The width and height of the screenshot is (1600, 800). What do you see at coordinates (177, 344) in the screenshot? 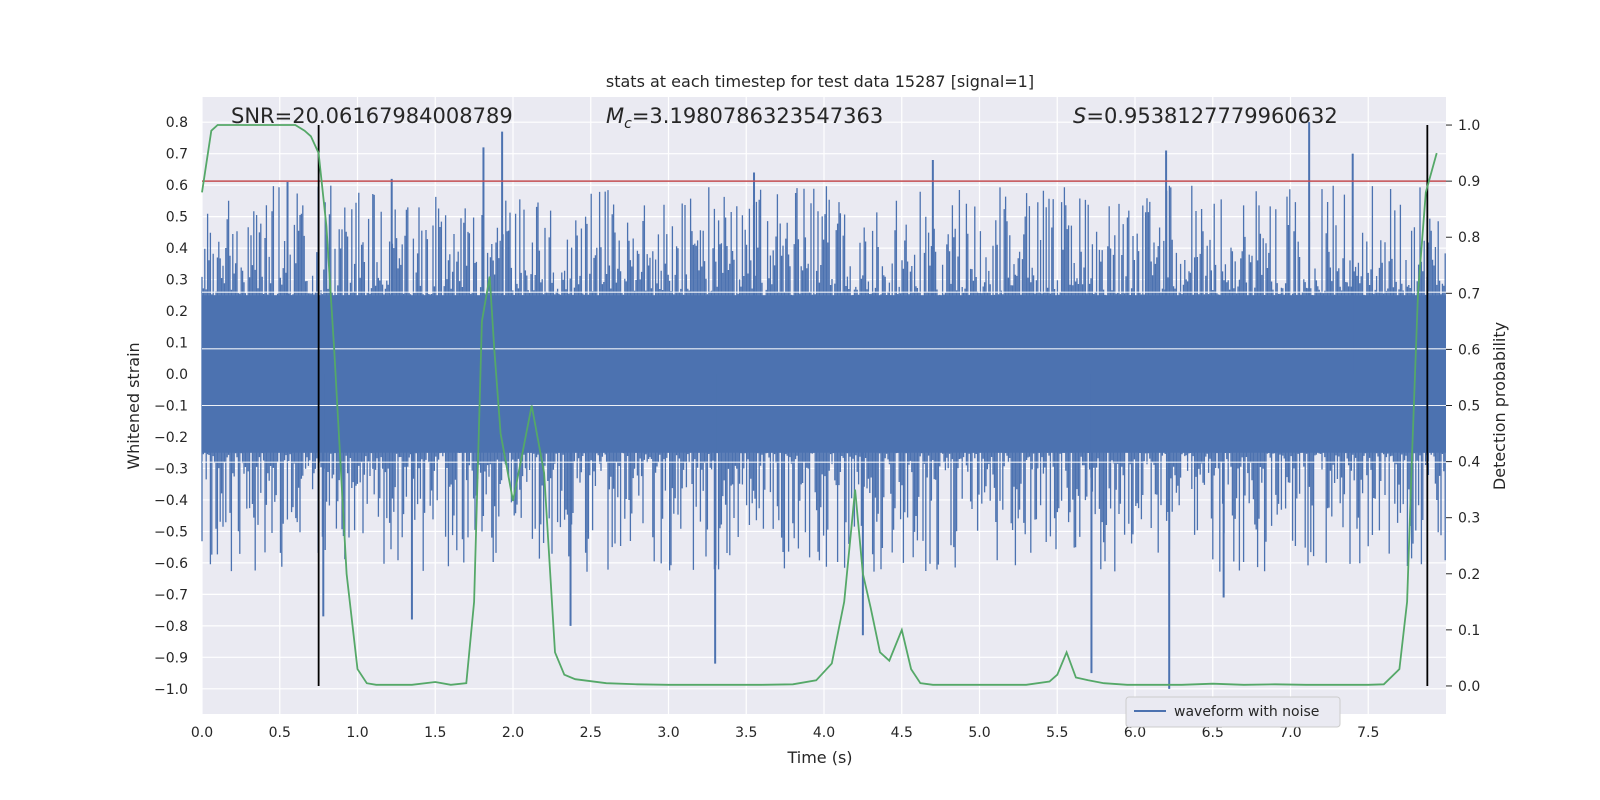
I see `left-tick-label: 0.1` at bounding box center [177, 344].